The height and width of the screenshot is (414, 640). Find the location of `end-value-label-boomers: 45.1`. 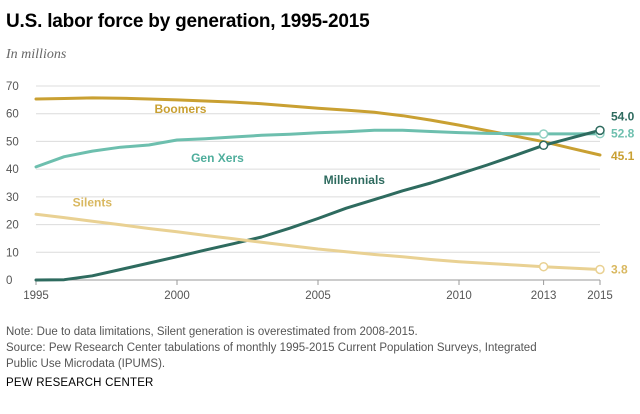

end-value-label-boomers: 45.1 is located at coordinates (623, 156).